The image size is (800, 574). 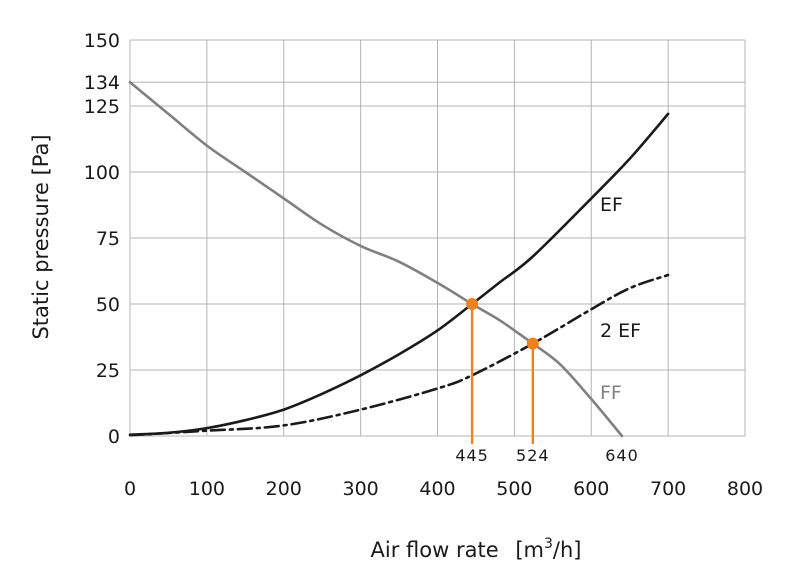 I want to click on x-tick-label: 300, so click(x=360, y=489).